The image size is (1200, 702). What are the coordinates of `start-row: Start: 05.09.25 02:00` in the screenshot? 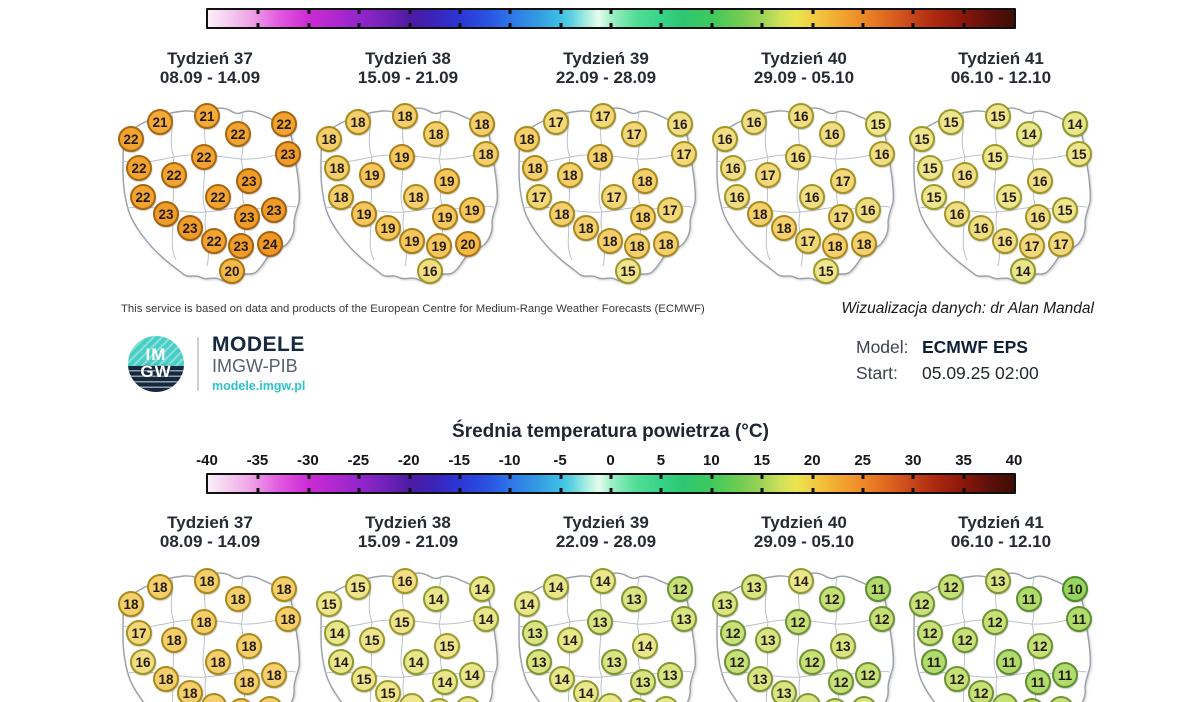 It's located at (947, 373).